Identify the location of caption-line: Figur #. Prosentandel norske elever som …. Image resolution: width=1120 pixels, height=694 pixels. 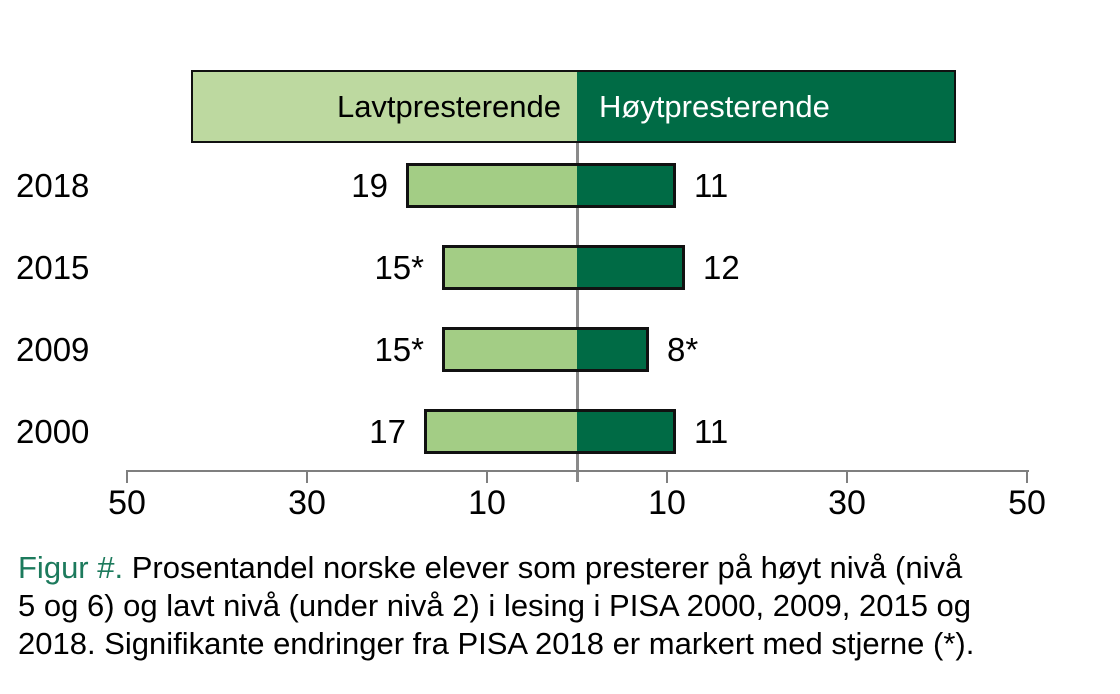
(563, 568).